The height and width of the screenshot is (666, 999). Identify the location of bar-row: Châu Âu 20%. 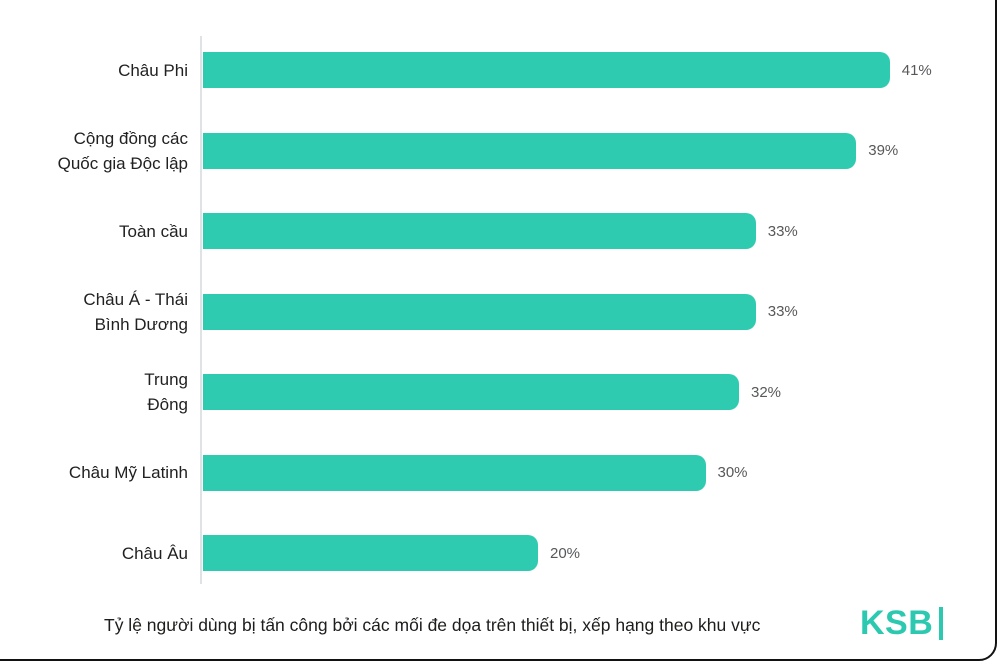
(485, 553).